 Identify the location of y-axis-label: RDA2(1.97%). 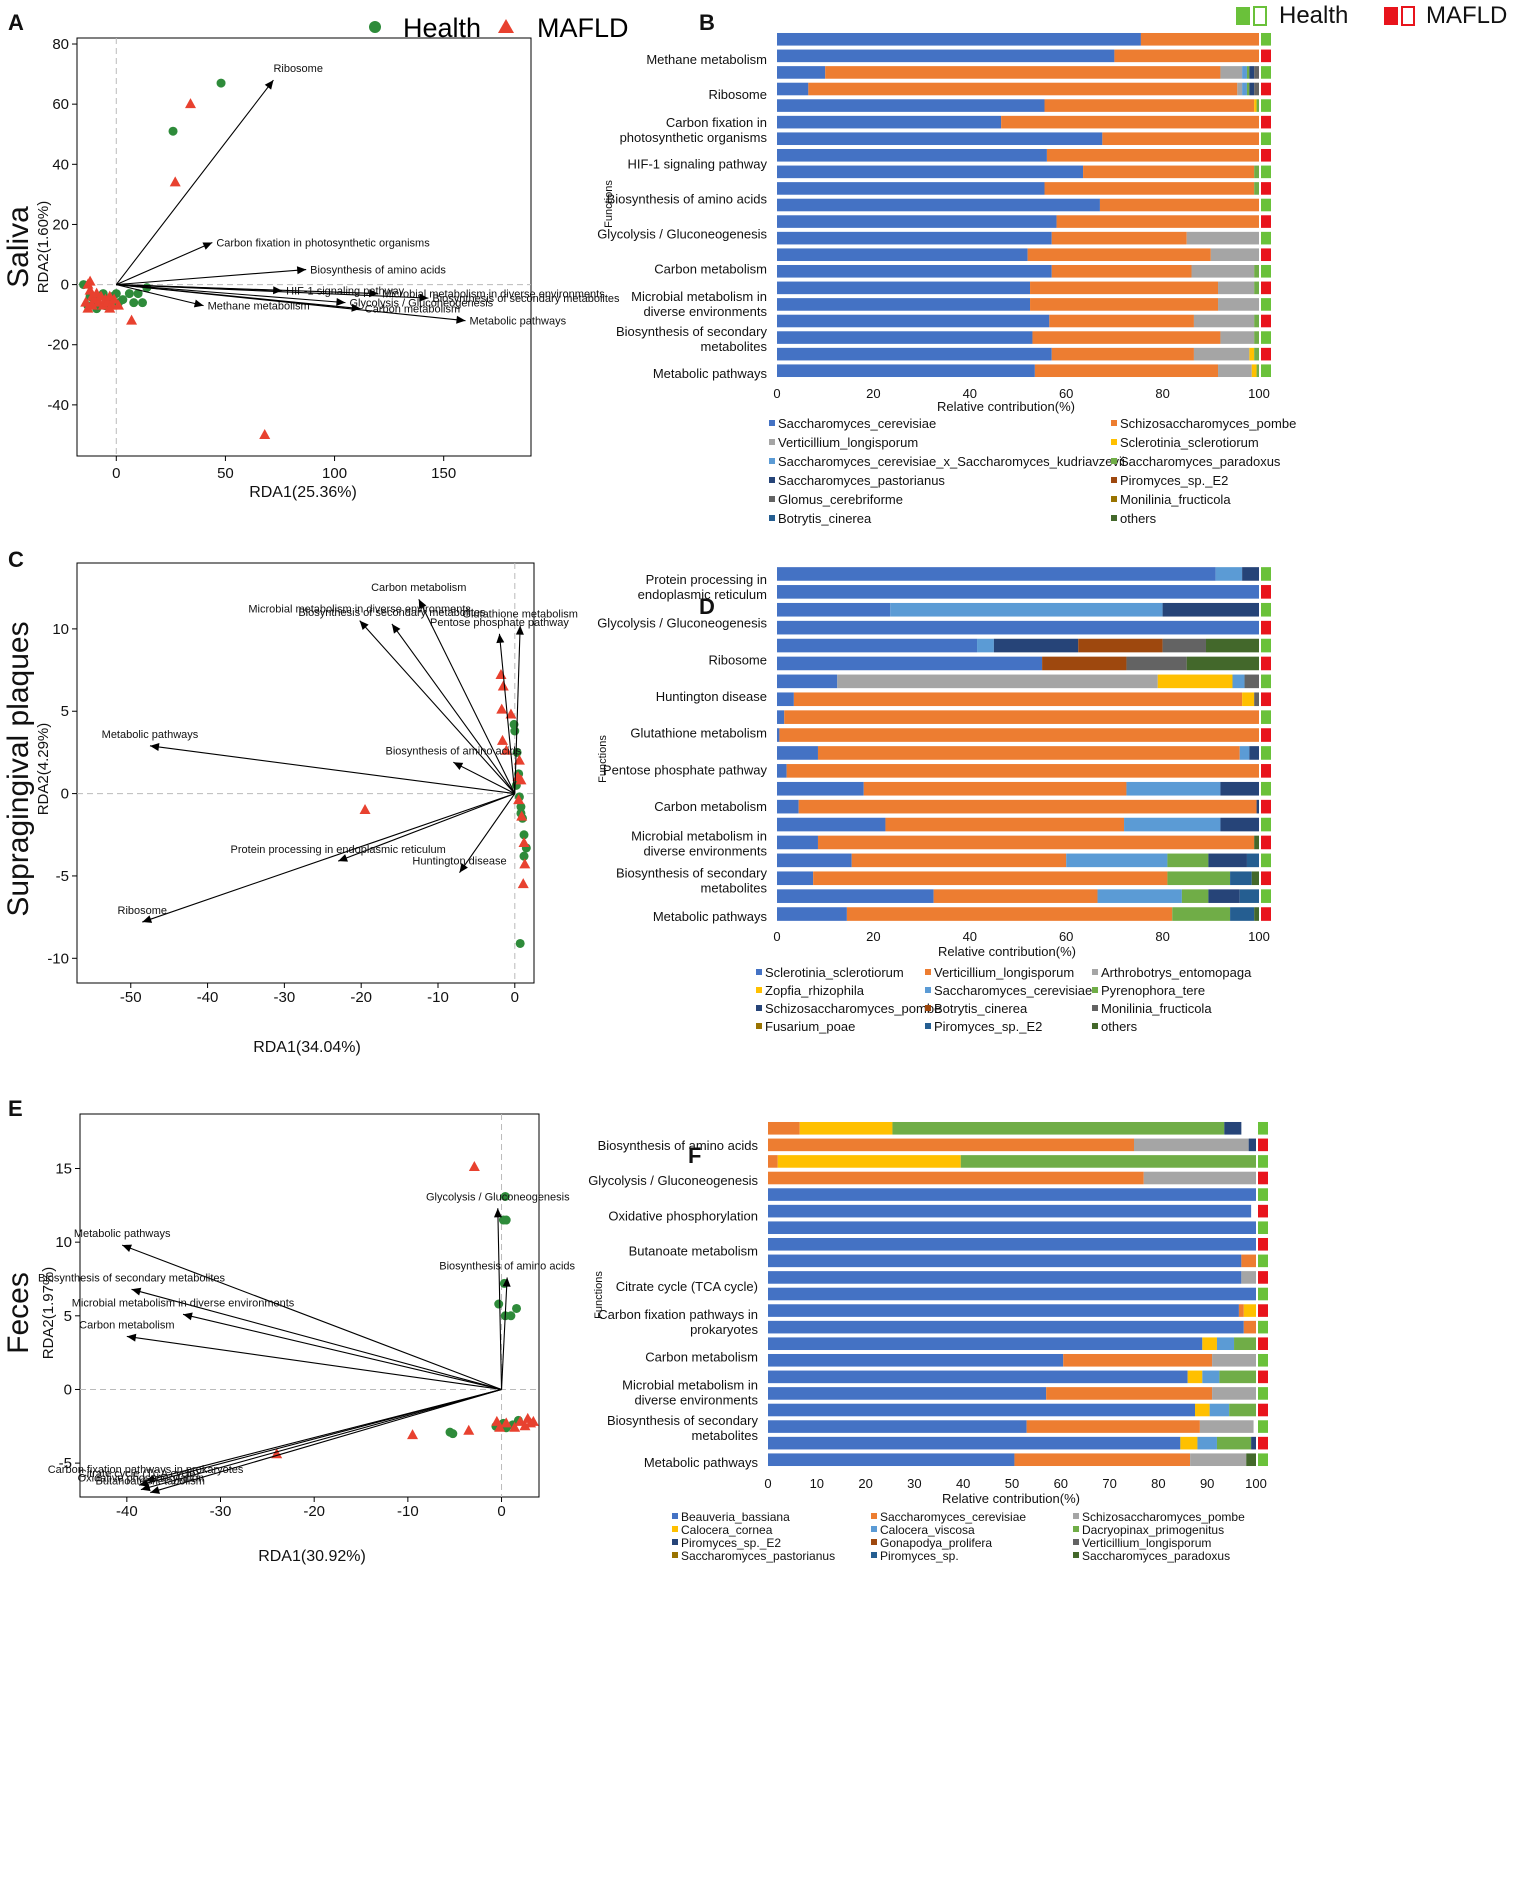
(48, 1313).